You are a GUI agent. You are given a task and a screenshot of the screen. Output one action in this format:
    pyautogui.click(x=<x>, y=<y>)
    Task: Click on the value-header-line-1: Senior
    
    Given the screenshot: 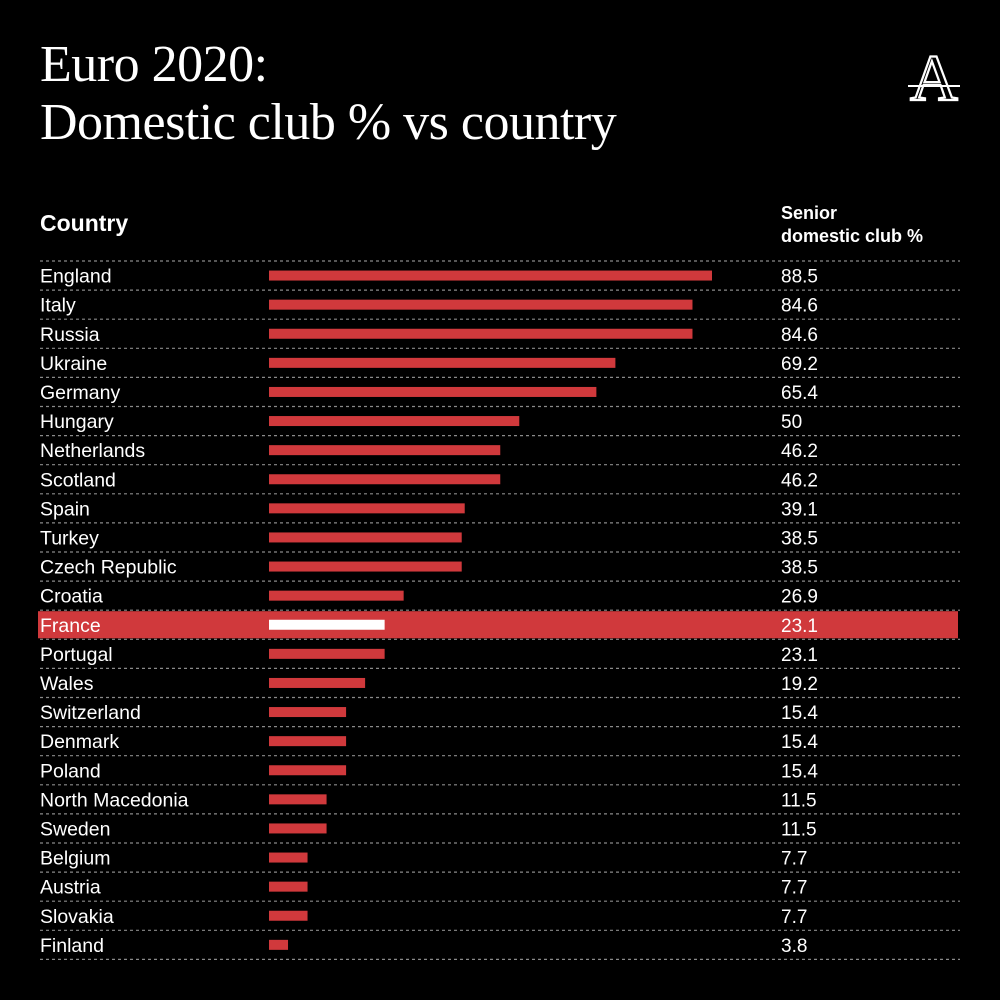 What is the action you would take?
    pyautogui.click(x=809, y=213)
    